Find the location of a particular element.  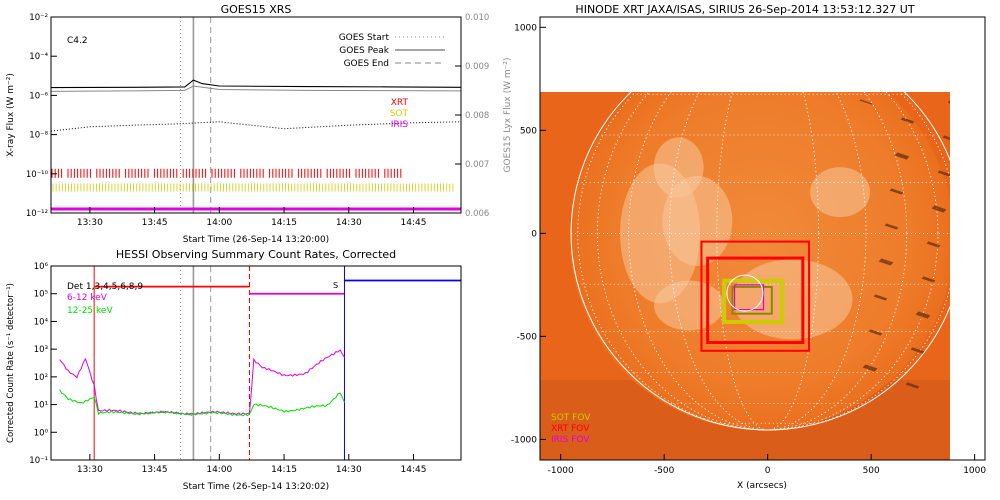

legend-sot-fov: SOT FOV is located at coordinates (571, 418).